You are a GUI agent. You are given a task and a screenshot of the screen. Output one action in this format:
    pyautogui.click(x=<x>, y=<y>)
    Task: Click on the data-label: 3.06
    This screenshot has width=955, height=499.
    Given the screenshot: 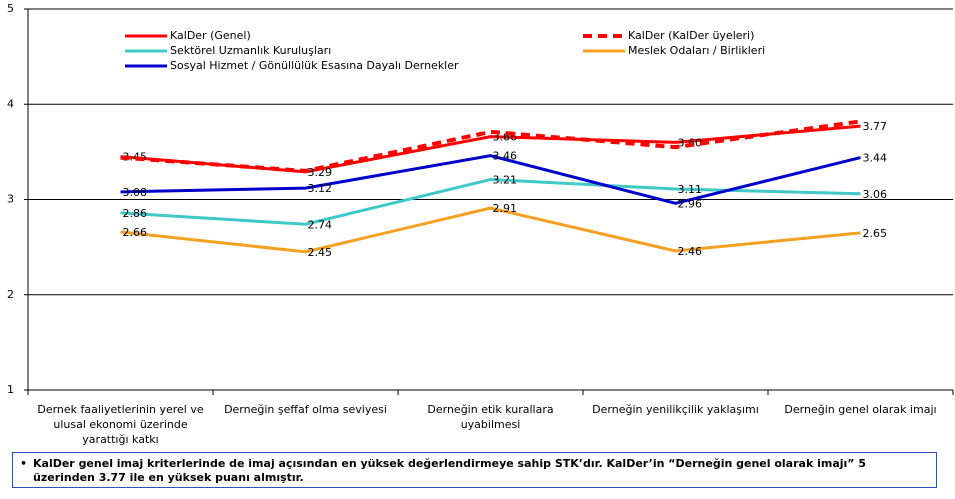 What is the action you would take?
    pyautogui.click(x=875, y=194)
    